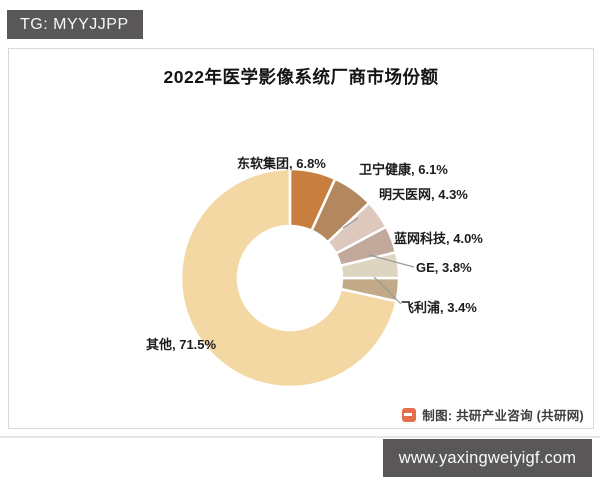 Image resolution: width=600 pixels, height=480 pixels. I want to click on slice-label-0: 东软集团, 6.8%, so click(281, 163).